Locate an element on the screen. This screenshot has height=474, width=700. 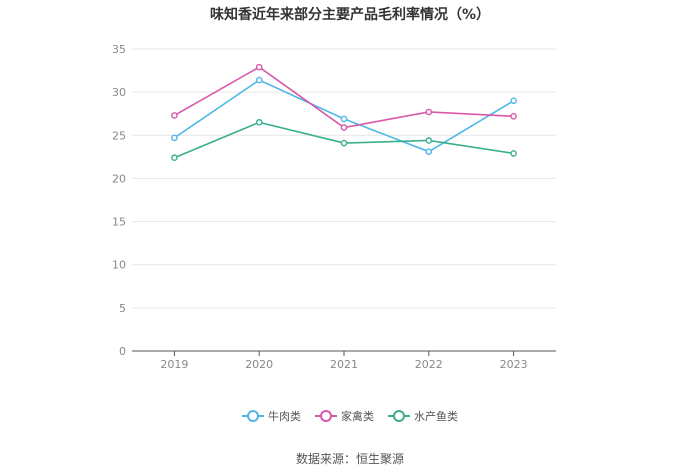
legend-label: 牛肉类 is located at coordinates (284, 416).